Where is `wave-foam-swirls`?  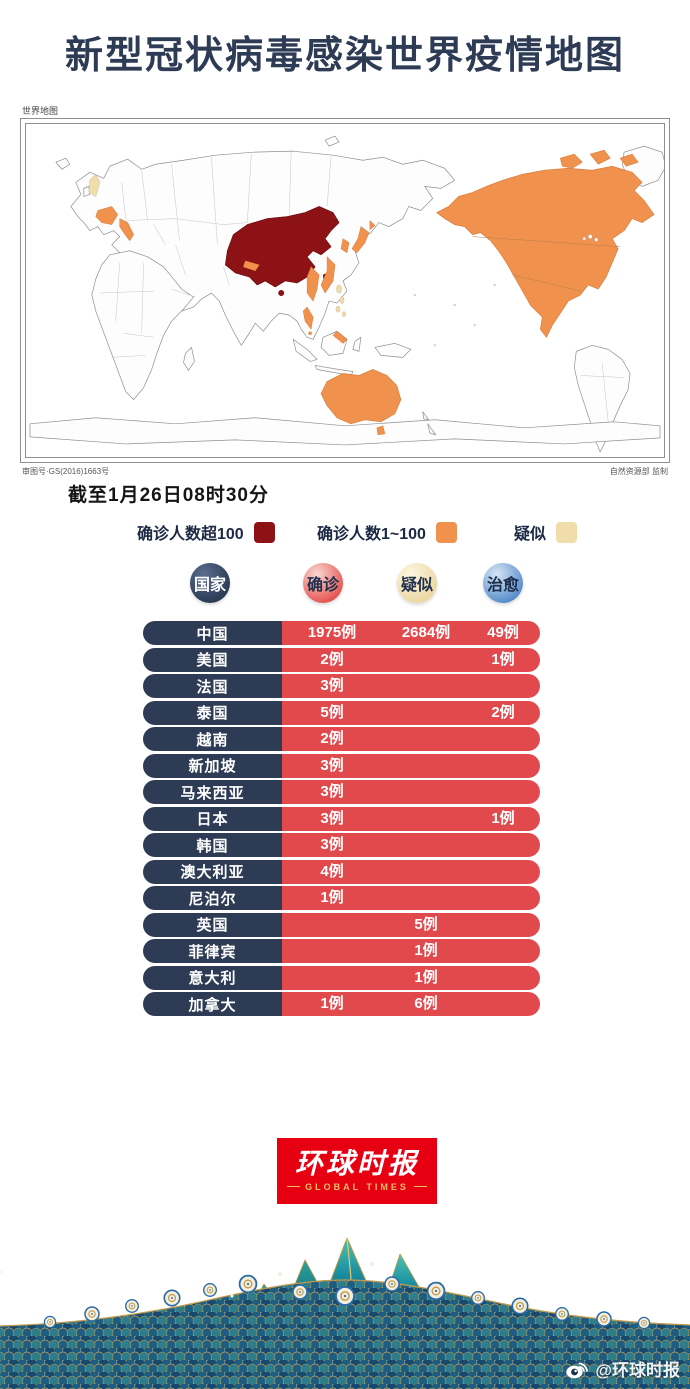 wave-foam-swirls is located at coordinates (325, 1296).